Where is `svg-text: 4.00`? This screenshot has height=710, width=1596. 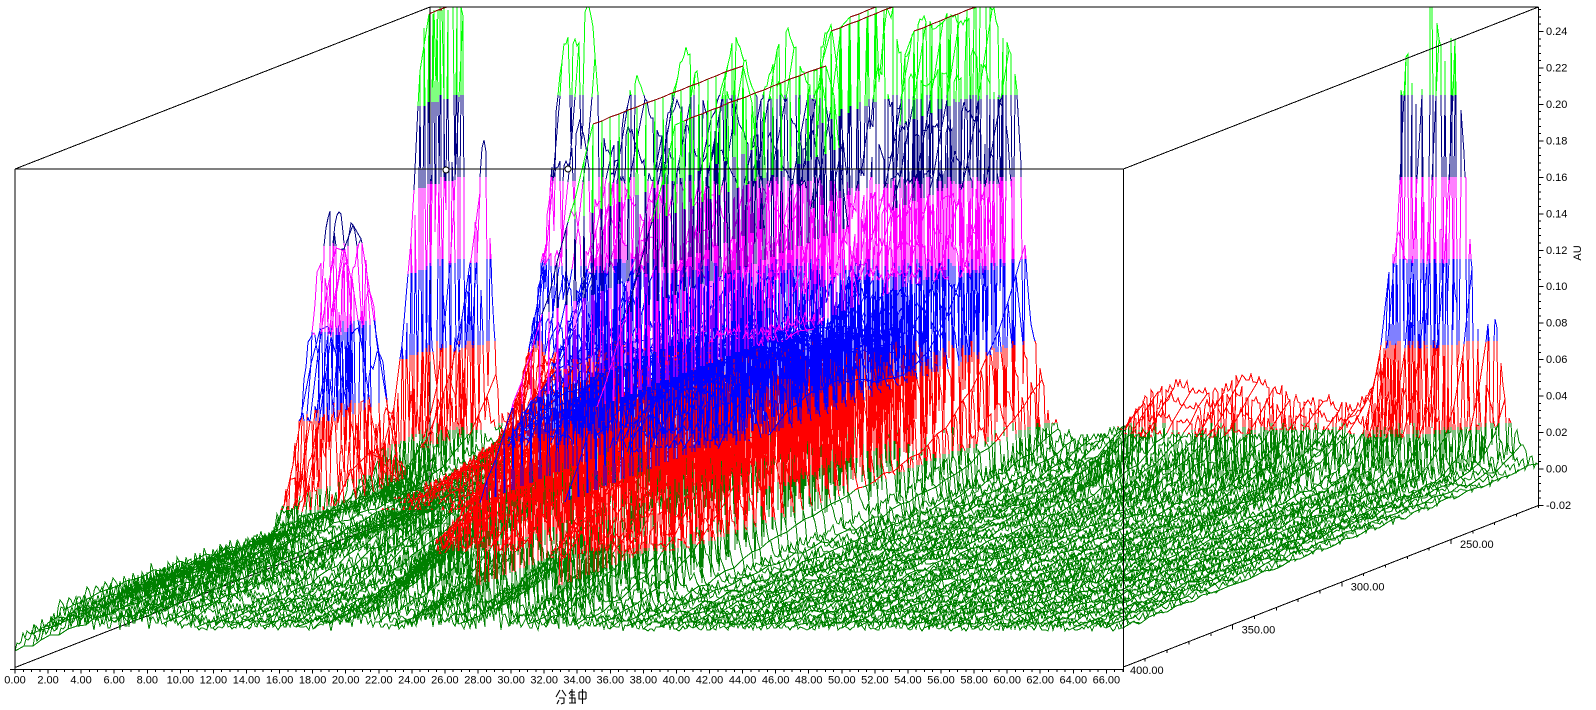
svg-text: 4.00 is located at coordinates (80, 681).